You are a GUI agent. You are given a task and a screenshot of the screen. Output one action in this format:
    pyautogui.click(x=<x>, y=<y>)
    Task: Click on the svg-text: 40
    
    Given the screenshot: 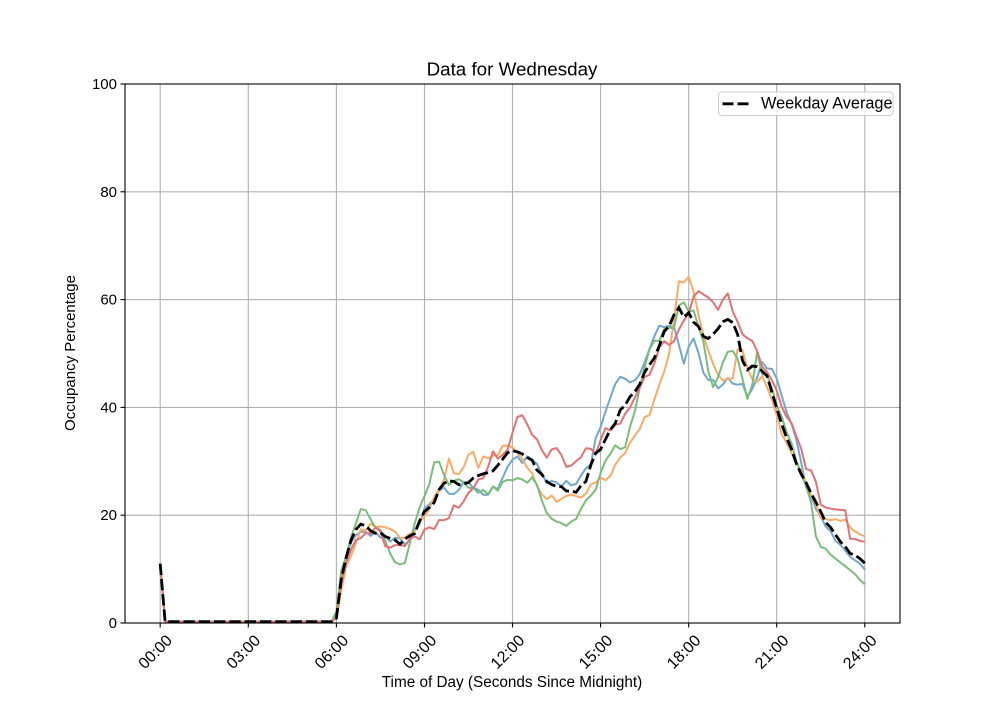 What is the action you would take?
    pyautogui.click(x=108, y=407)
    